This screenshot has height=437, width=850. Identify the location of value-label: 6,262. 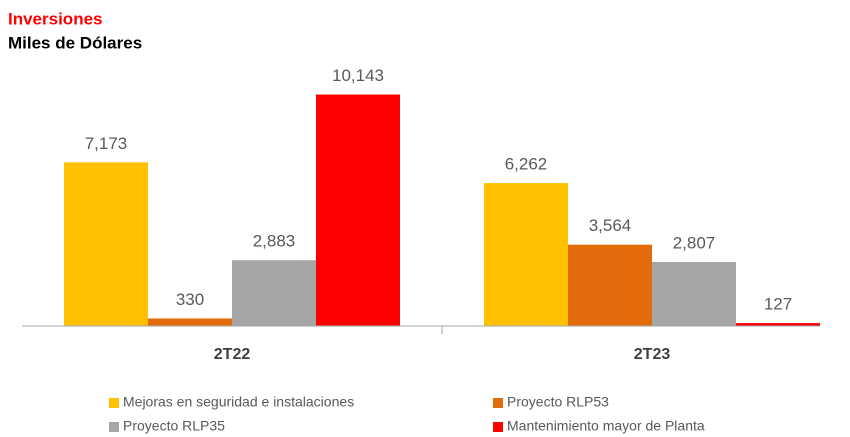
(526, 164).